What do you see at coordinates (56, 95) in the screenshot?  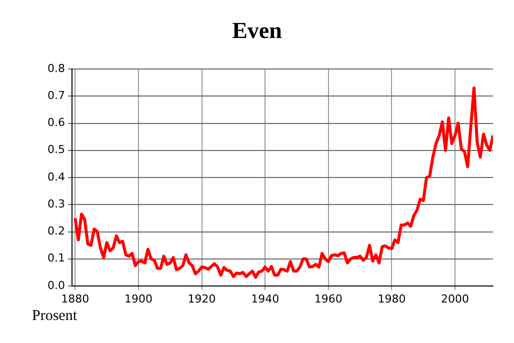 I see `y-tick-label: 0.7` at bounding box center [56, 95].